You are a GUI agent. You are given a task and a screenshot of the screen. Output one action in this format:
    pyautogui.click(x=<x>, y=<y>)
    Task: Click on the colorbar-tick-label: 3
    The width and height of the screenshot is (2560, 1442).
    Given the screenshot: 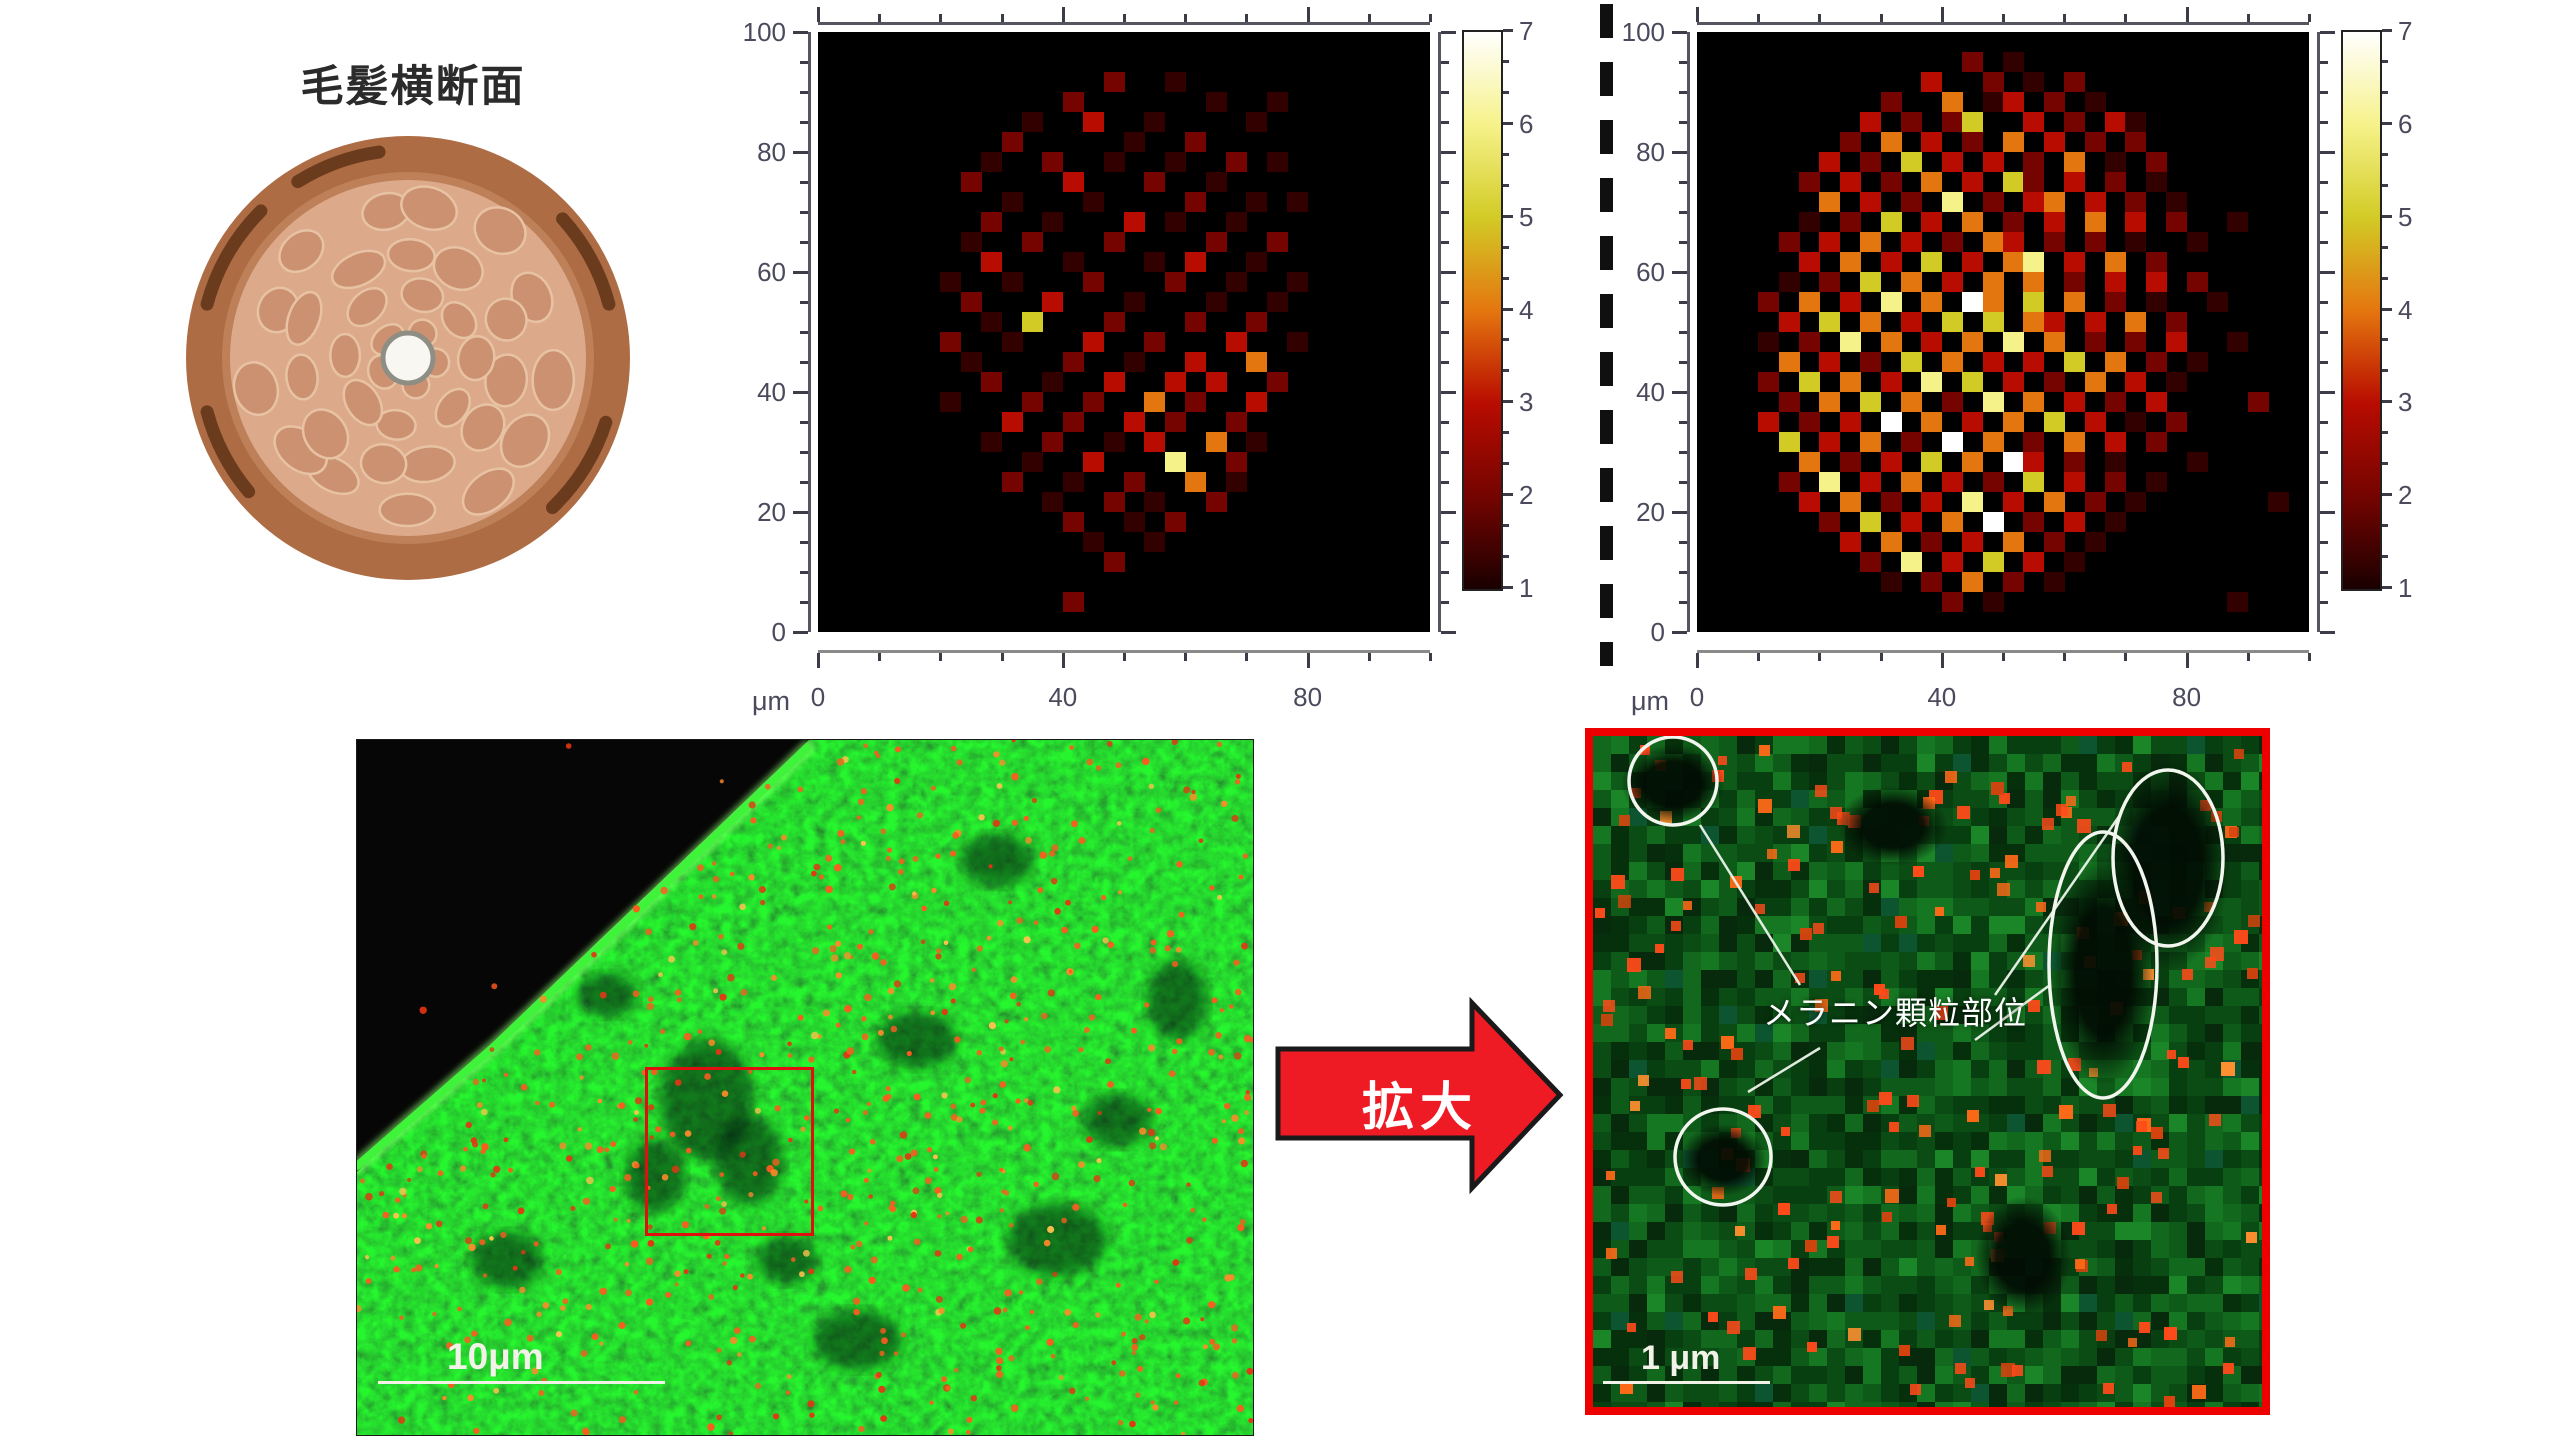 What is the action you would take?
    pyautogui.click(x=2405, y=402)
    